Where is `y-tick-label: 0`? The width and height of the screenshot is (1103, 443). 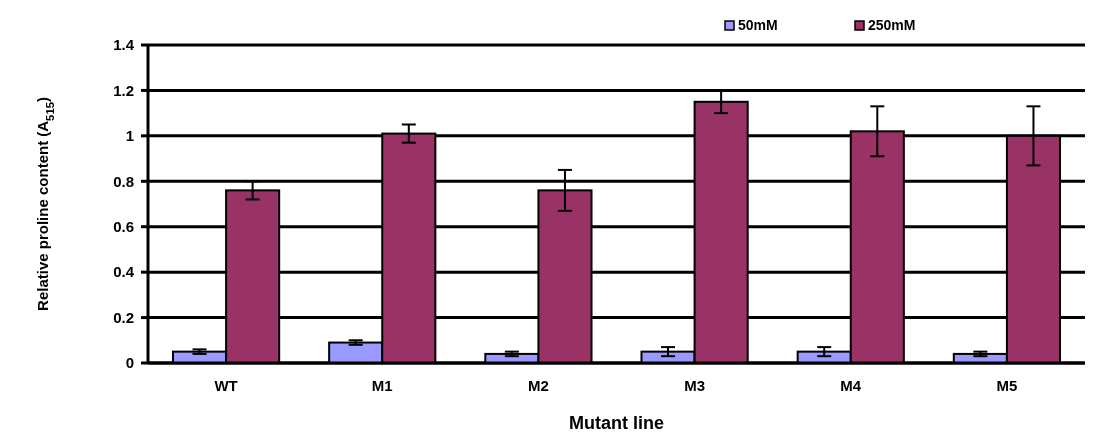 y-tick-label: 0 is located at coordinates (129, 363).